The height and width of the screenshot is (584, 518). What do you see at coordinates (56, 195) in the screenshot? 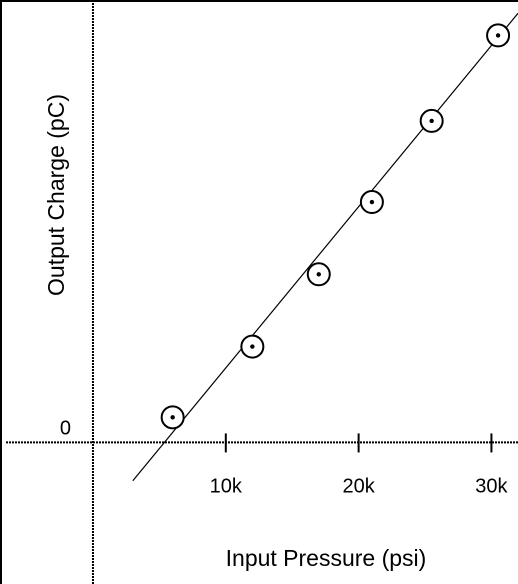
I see `y-axis-title: Output Charge (pC)` at bounding box center [56, 195].